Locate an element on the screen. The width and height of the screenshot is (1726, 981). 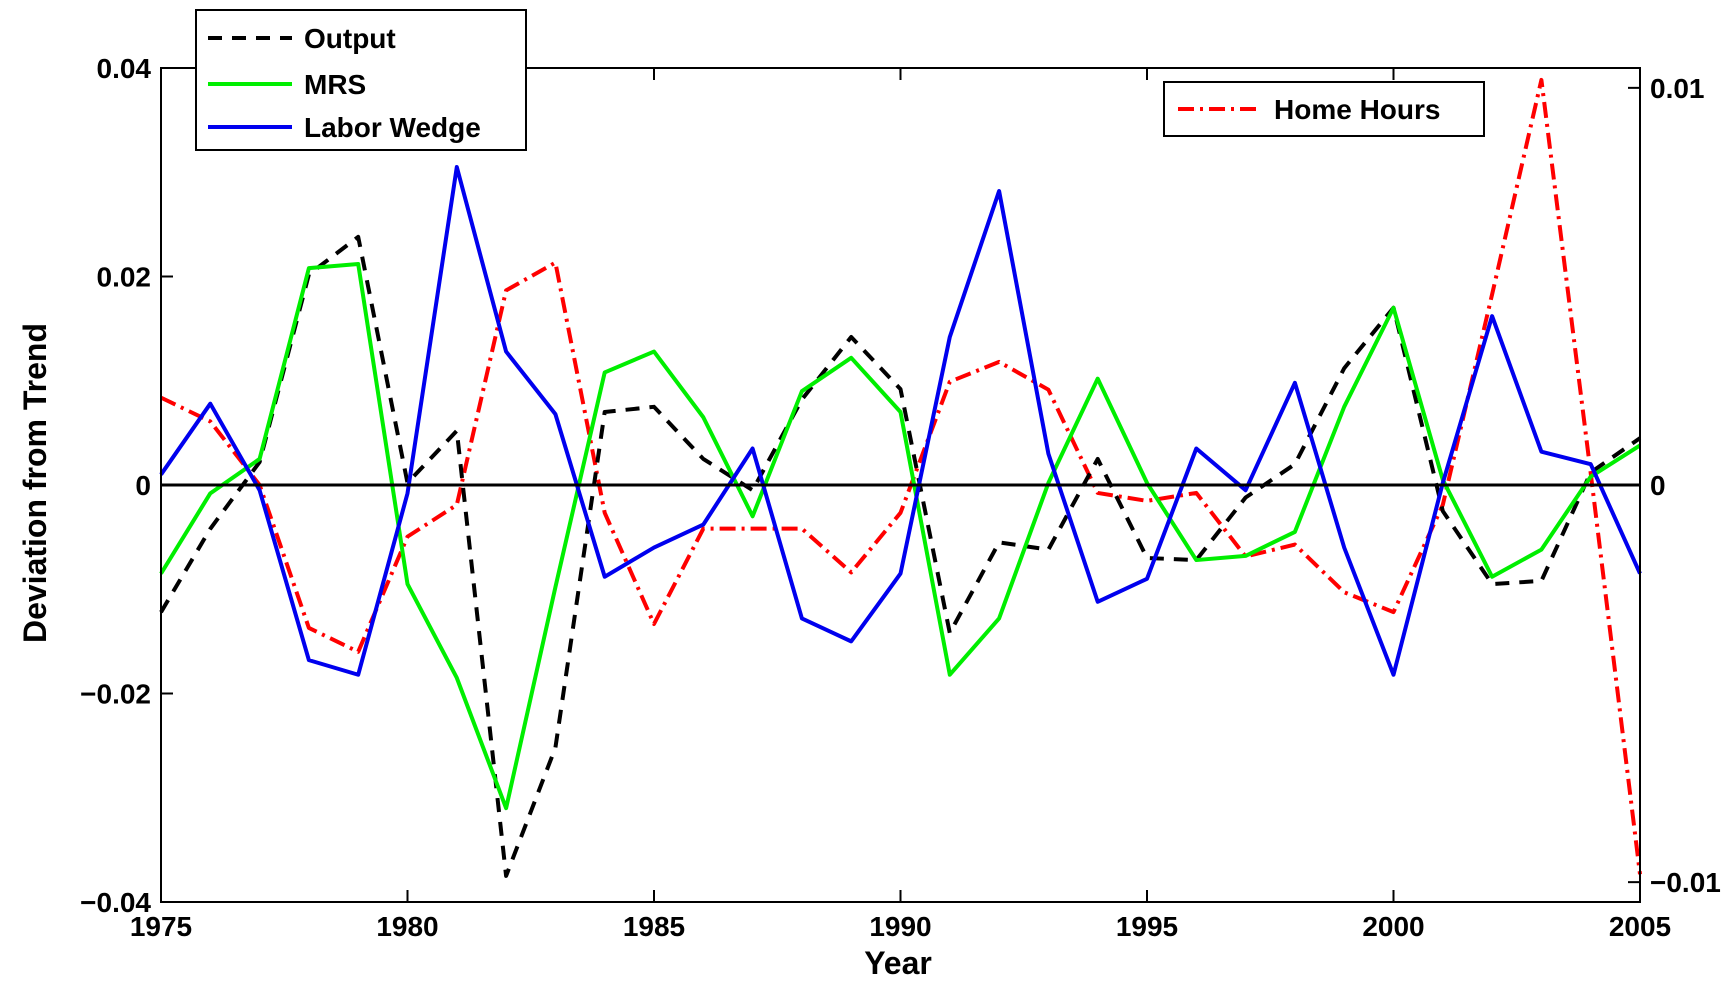
legend-left: Output MRS Labor Wedge is located at coordinates (361, 80).